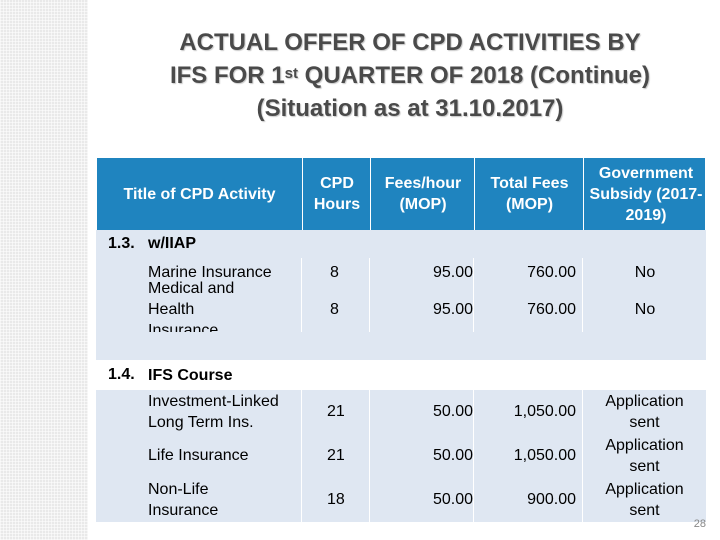  Describe the element at coordinates (210, 272) in the screenshot. I see `cell-activity-title: Marine Insurance` at that location.